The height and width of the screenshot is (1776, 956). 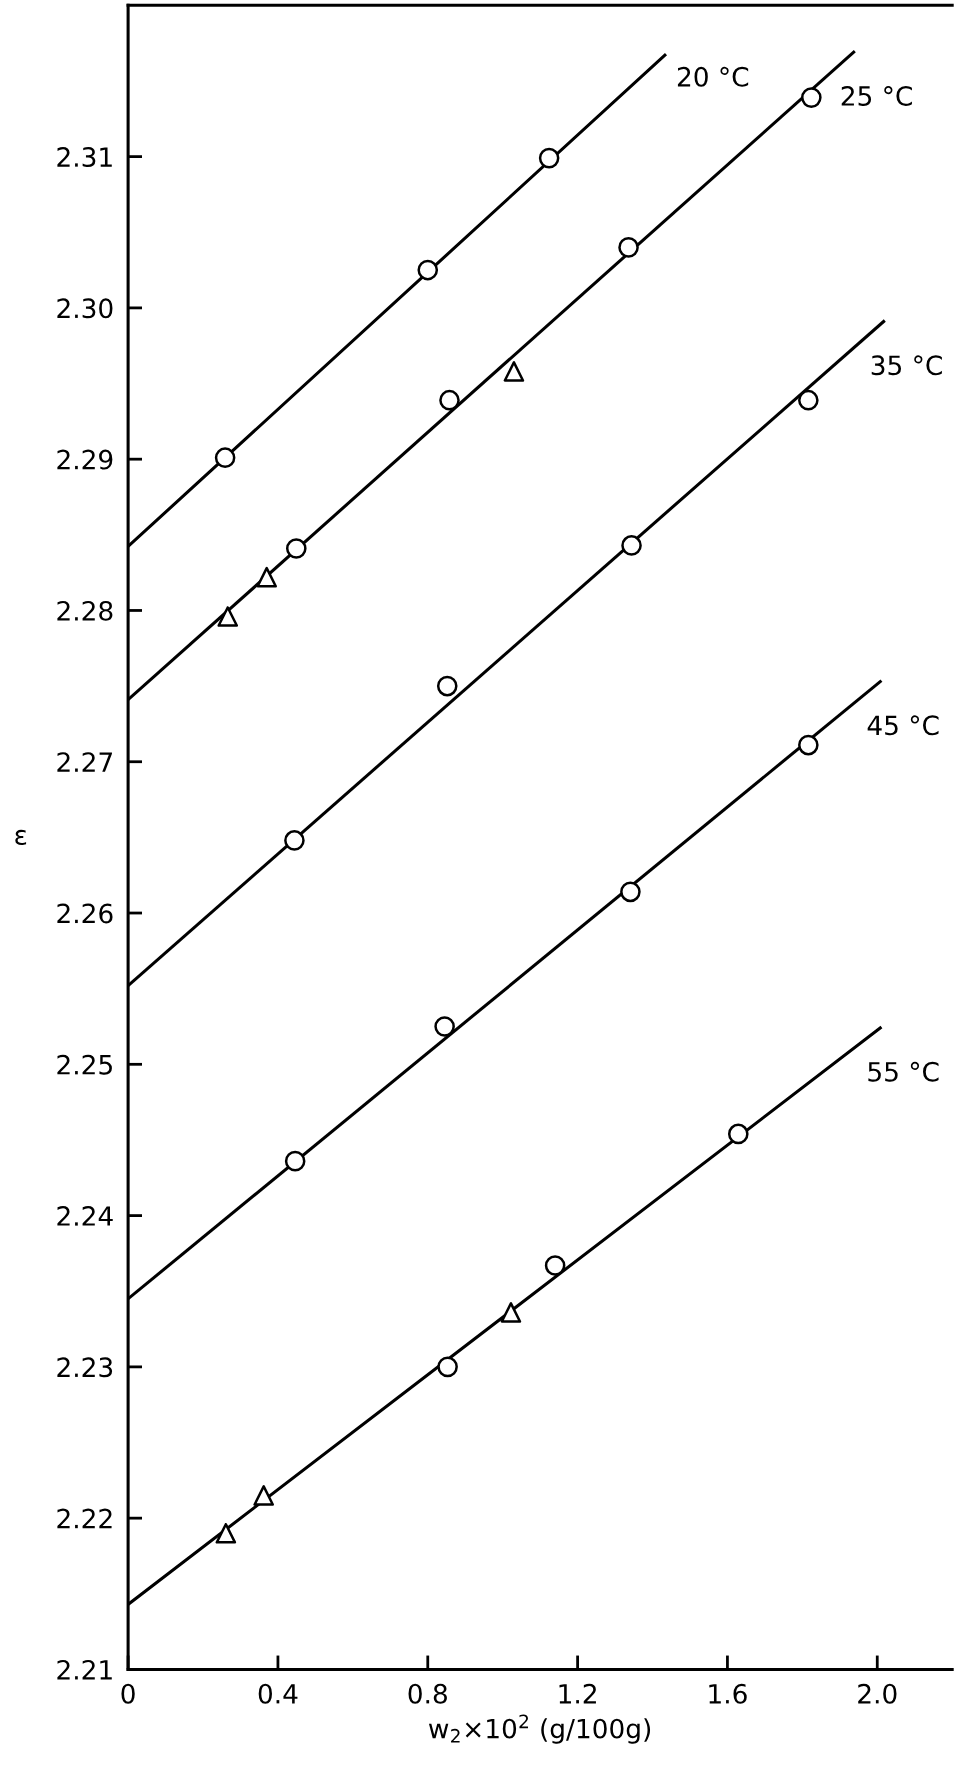 I want to click on x-tick-label: 1.6, so click(x=728, y=1693).